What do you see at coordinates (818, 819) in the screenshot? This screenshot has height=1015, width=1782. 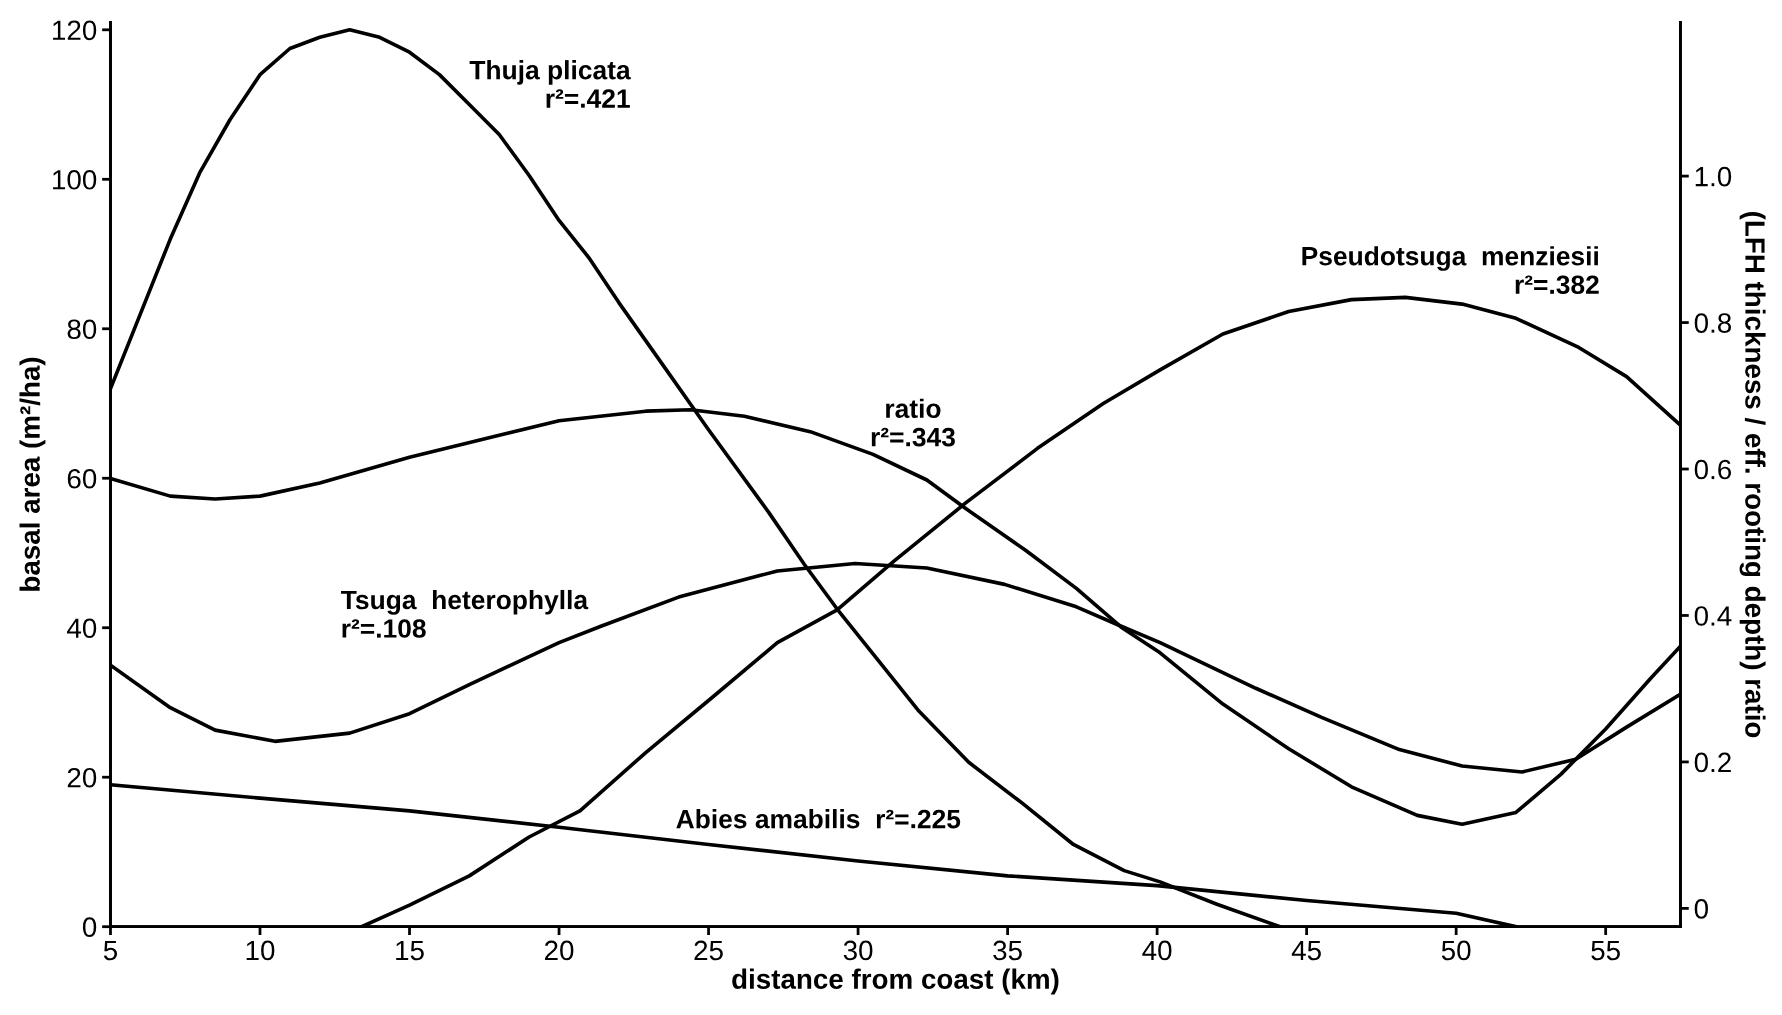 I see `series-label: Abies amabilis r²=.225` at bounding box center [818, 819].